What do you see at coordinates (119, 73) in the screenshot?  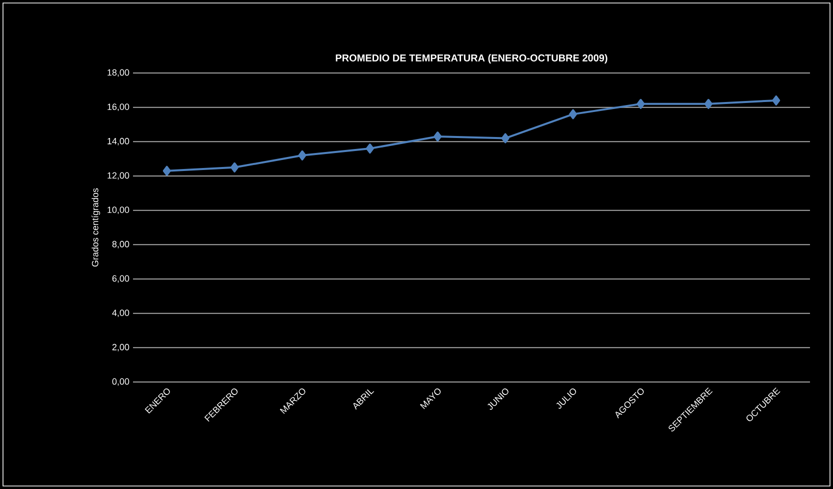 I see `y-tick-label: 18,00` at bounding box center [119, 73].